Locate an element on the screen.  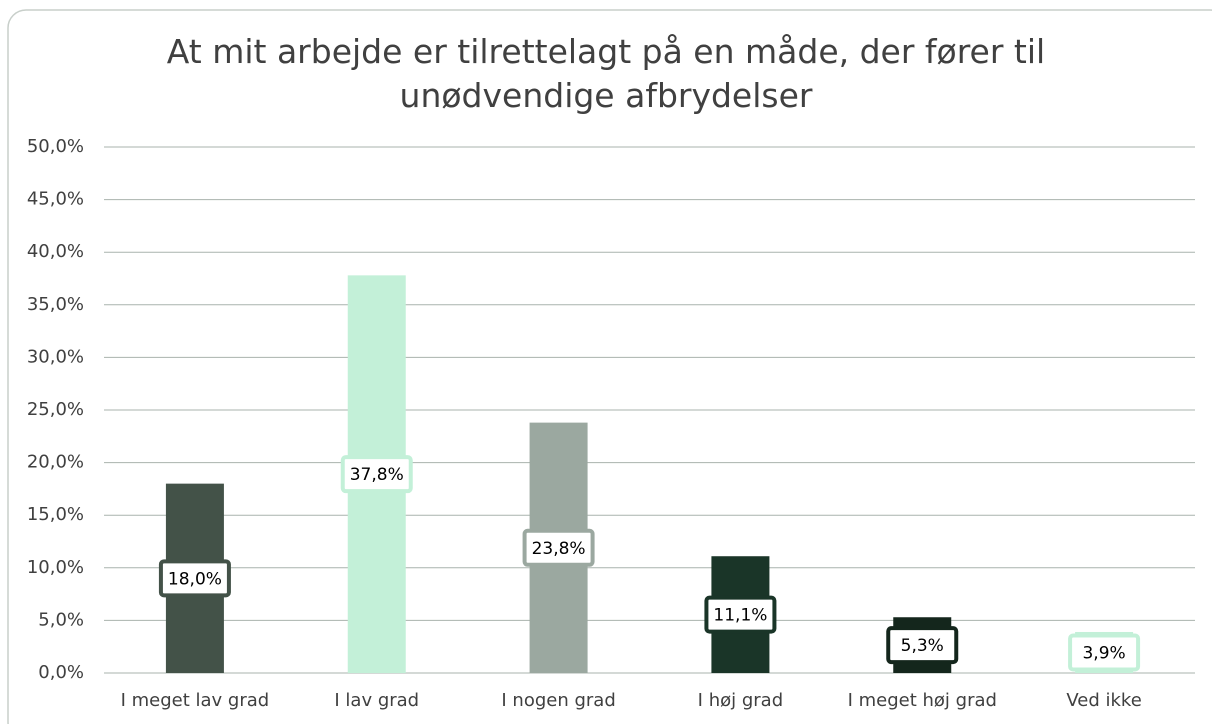
y-tick-label: 5,0% is located at coordinates (61, 619).